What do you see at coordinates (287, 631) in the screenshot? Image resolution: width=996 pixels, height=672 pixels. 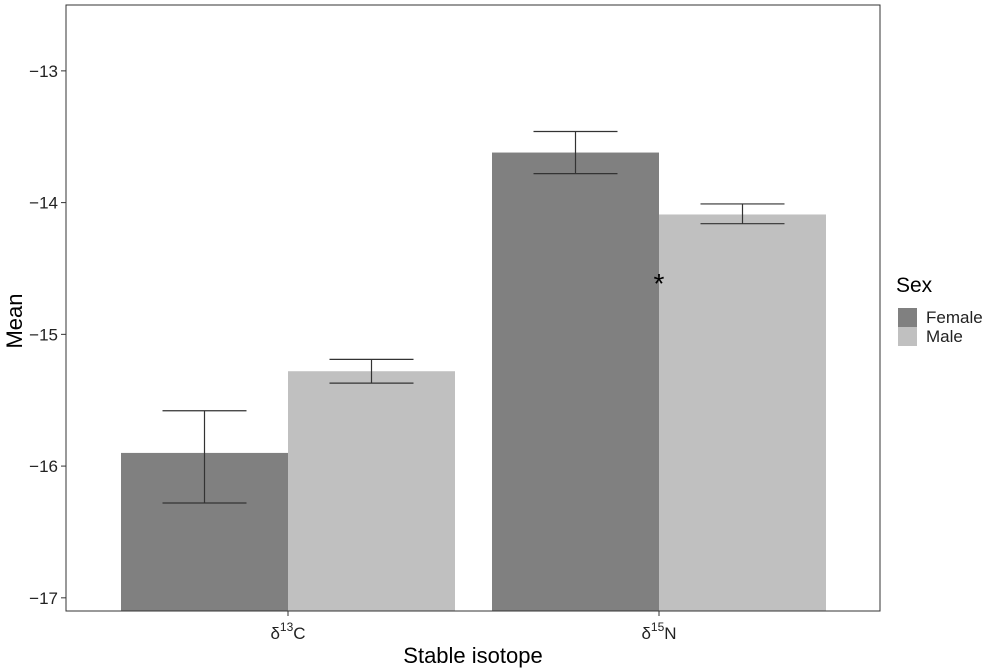 I see `x-tick-label: δ13C` at bounding box center [287, 631].